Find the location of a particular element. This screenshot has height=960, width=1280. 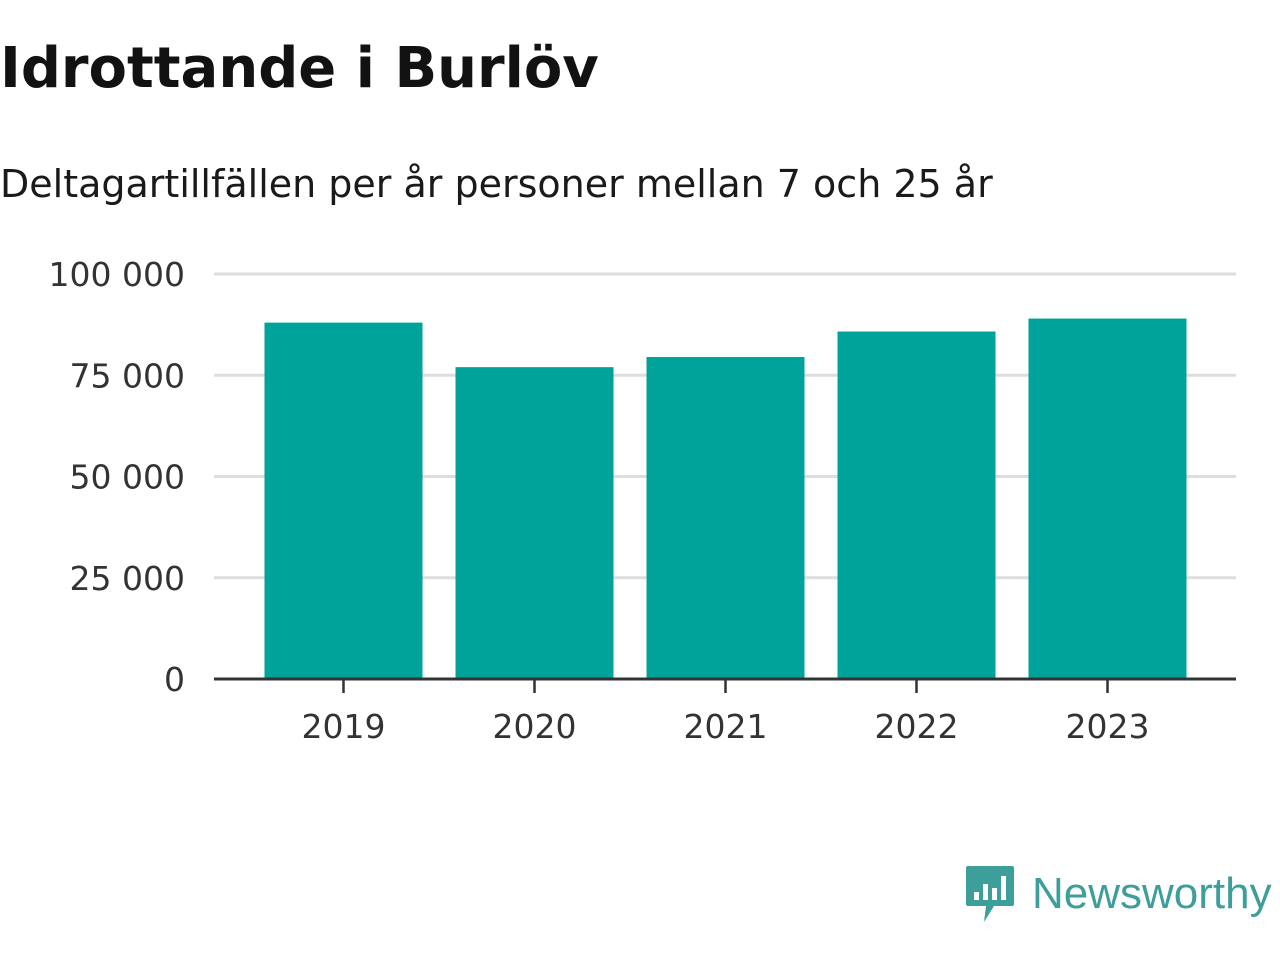

bar-2023 is located at coordinates (1107, 498).